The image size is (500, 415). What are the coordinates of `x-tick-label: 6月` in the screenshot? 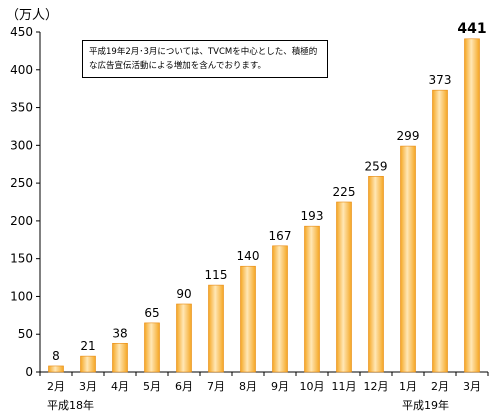 It's located at (184, 386).